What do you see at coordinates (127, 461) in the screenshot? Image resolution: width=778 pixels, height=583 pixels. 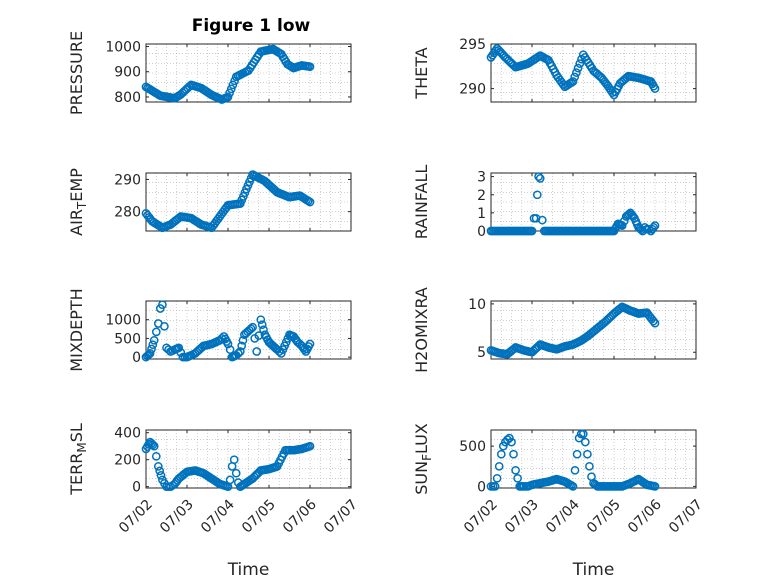 I see `y-tick-label: 200` at bounding box center [127, 461].